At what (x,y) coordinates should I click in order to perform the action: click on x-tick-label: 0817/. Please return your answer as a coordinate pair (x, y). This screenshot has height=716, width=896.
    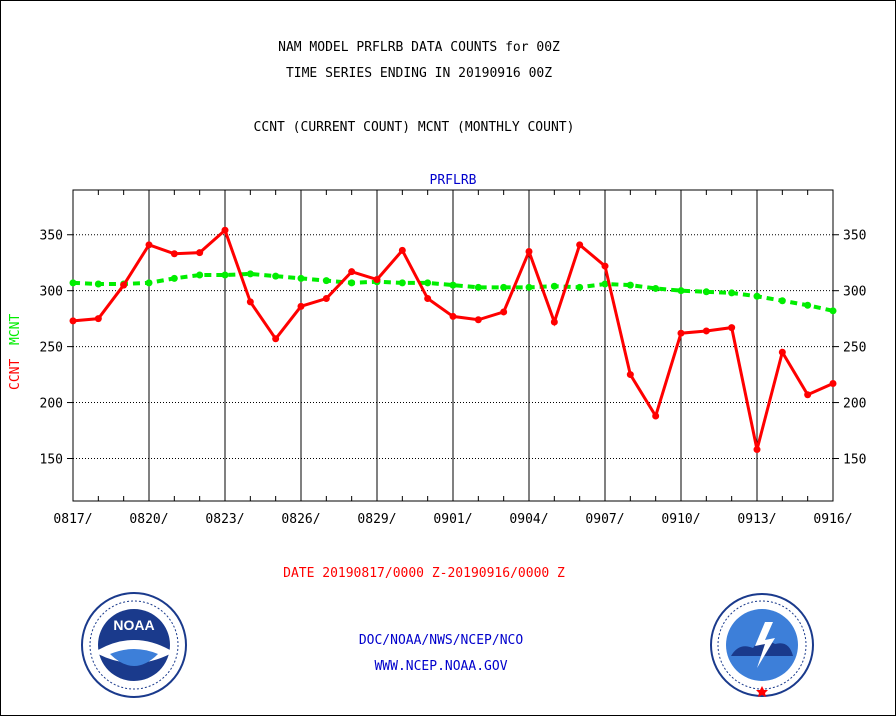
    Looking at the image, I should click on (72, 519).